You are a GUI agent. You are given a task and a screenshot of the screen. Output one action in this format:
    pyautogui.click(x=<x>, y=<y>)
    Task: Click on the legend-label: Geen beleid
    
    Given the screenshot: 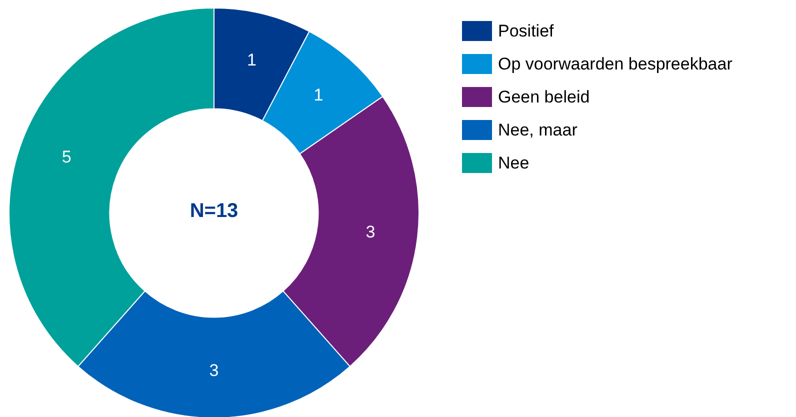 What is the action you would take?
    pyautogui.click(x=544, y=97)
    